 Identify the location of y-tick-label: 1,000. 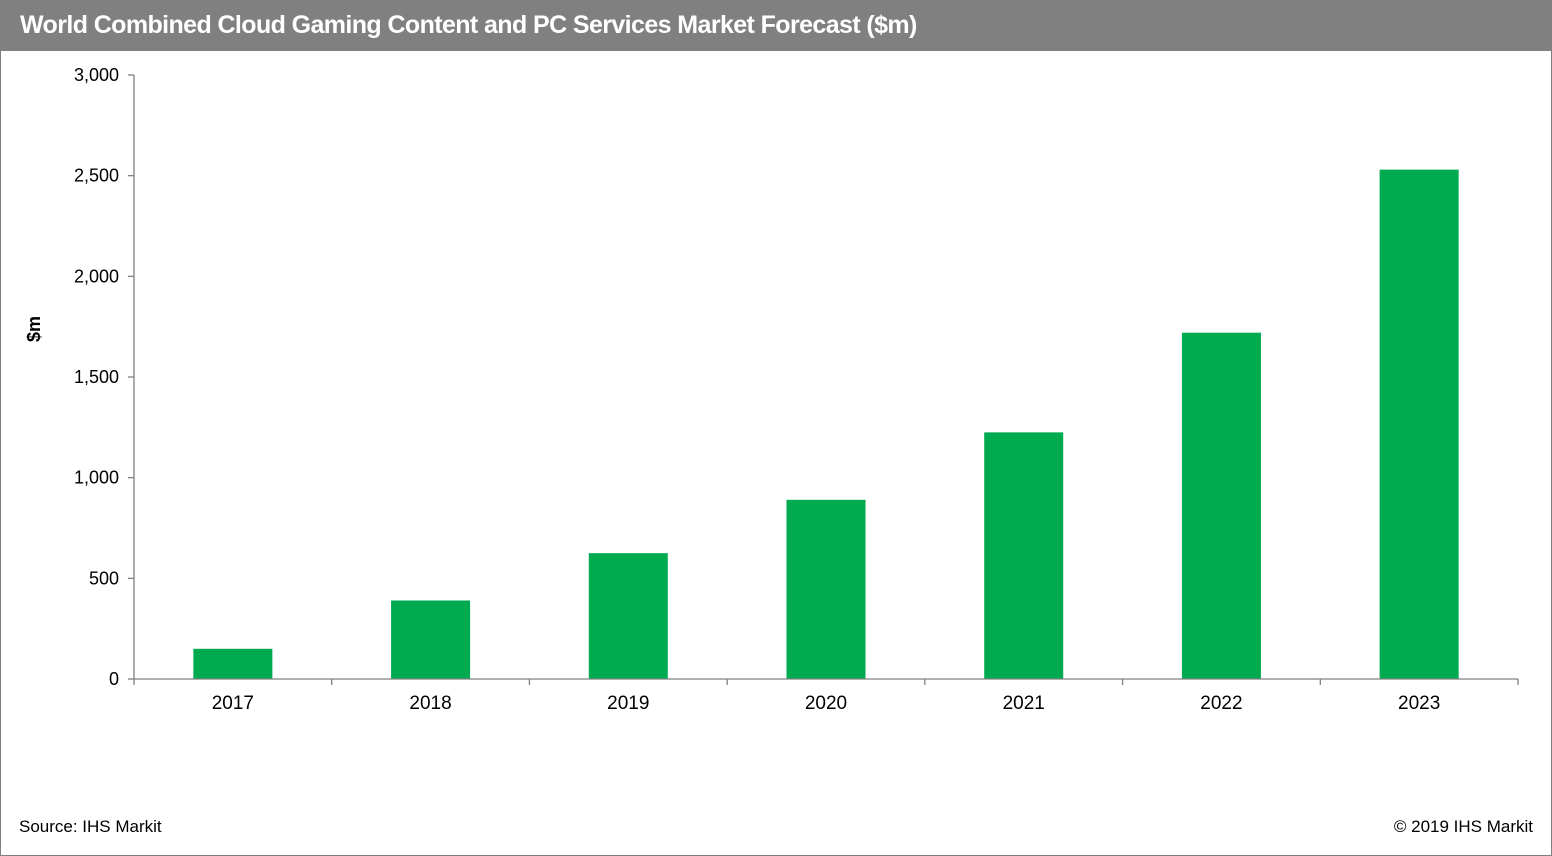
(96, 478).